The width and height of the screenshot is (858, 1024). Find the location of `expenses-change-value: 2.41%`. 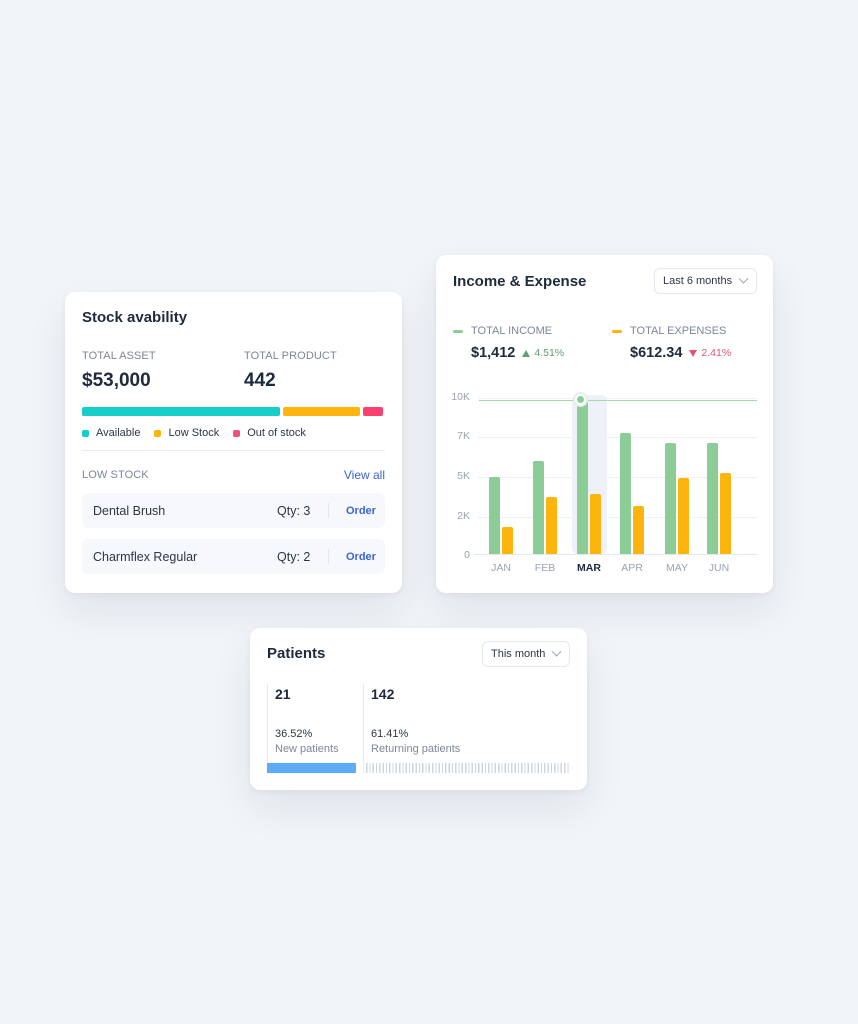

expenses-change-value: 2.41% is located at coordinates (716, 353).